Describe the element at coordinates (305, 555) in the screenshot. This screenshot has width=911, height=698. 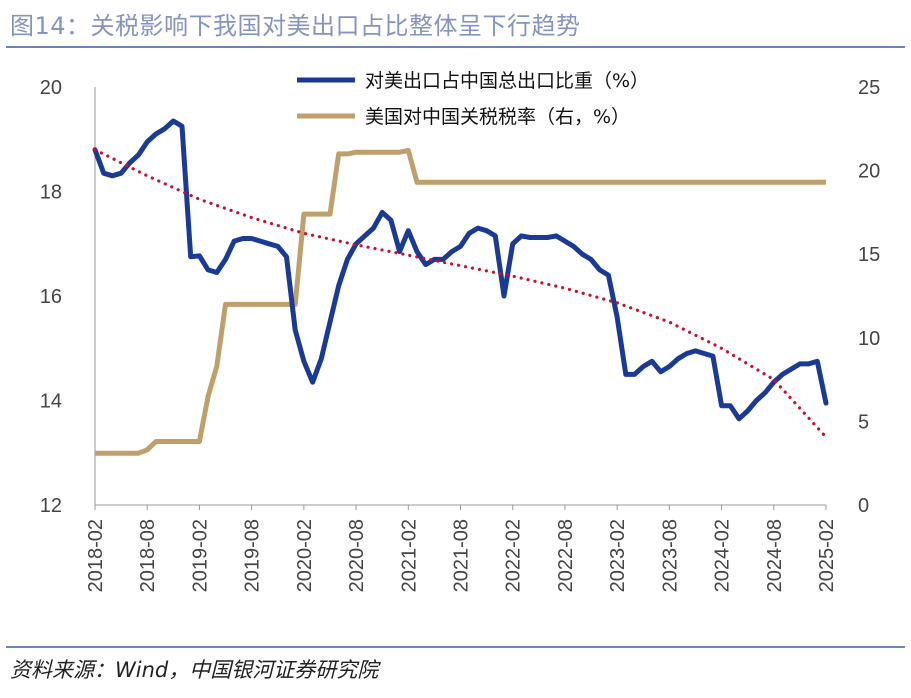
I see `x-tick-label: 2020-02` at that location.